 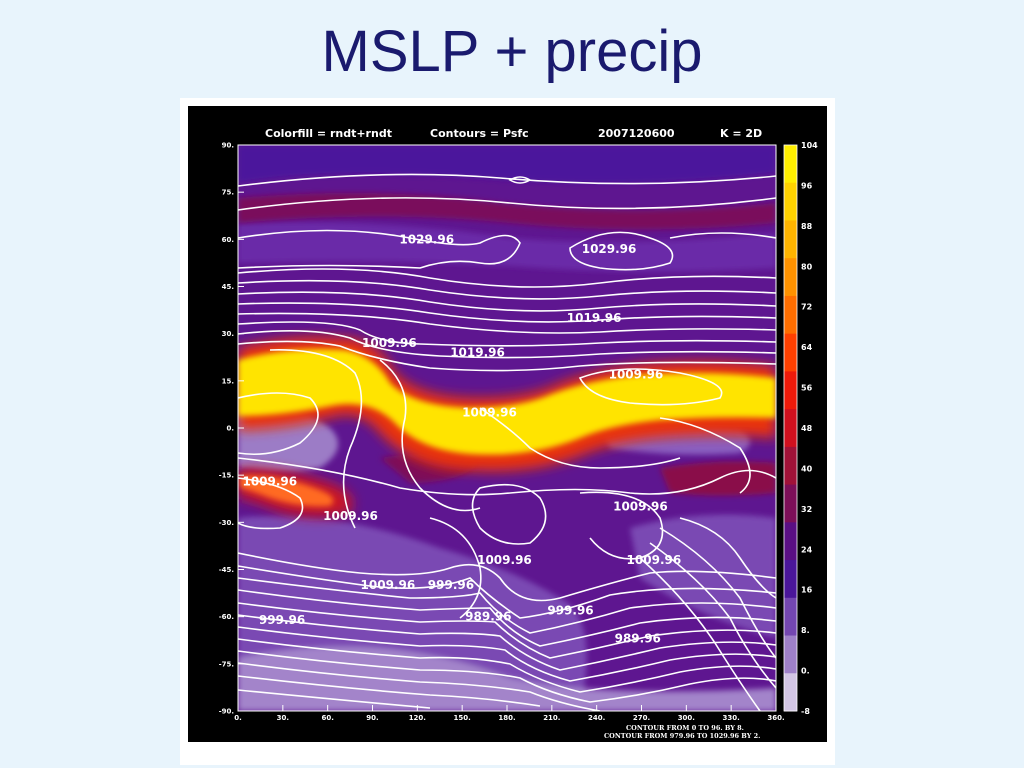 What do you see at coordinates (682, 736) in the screenshot?
I see `footer-note-2: CONTOUR FROM 979.96 TO 1029.96 BY 2.` at bounding box center [682, 736].